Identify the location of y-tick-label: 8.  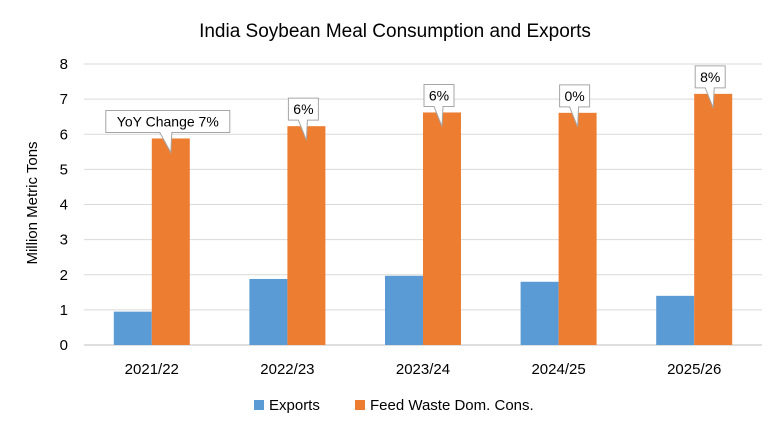
(64, 64).